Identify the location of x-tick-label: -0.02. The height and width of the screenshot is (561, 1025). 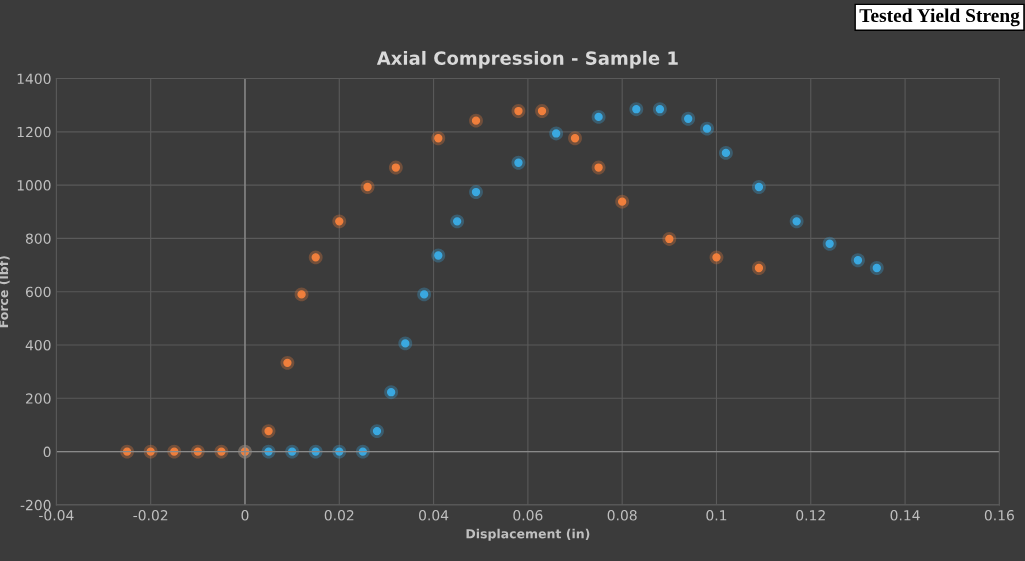
(150, 515).